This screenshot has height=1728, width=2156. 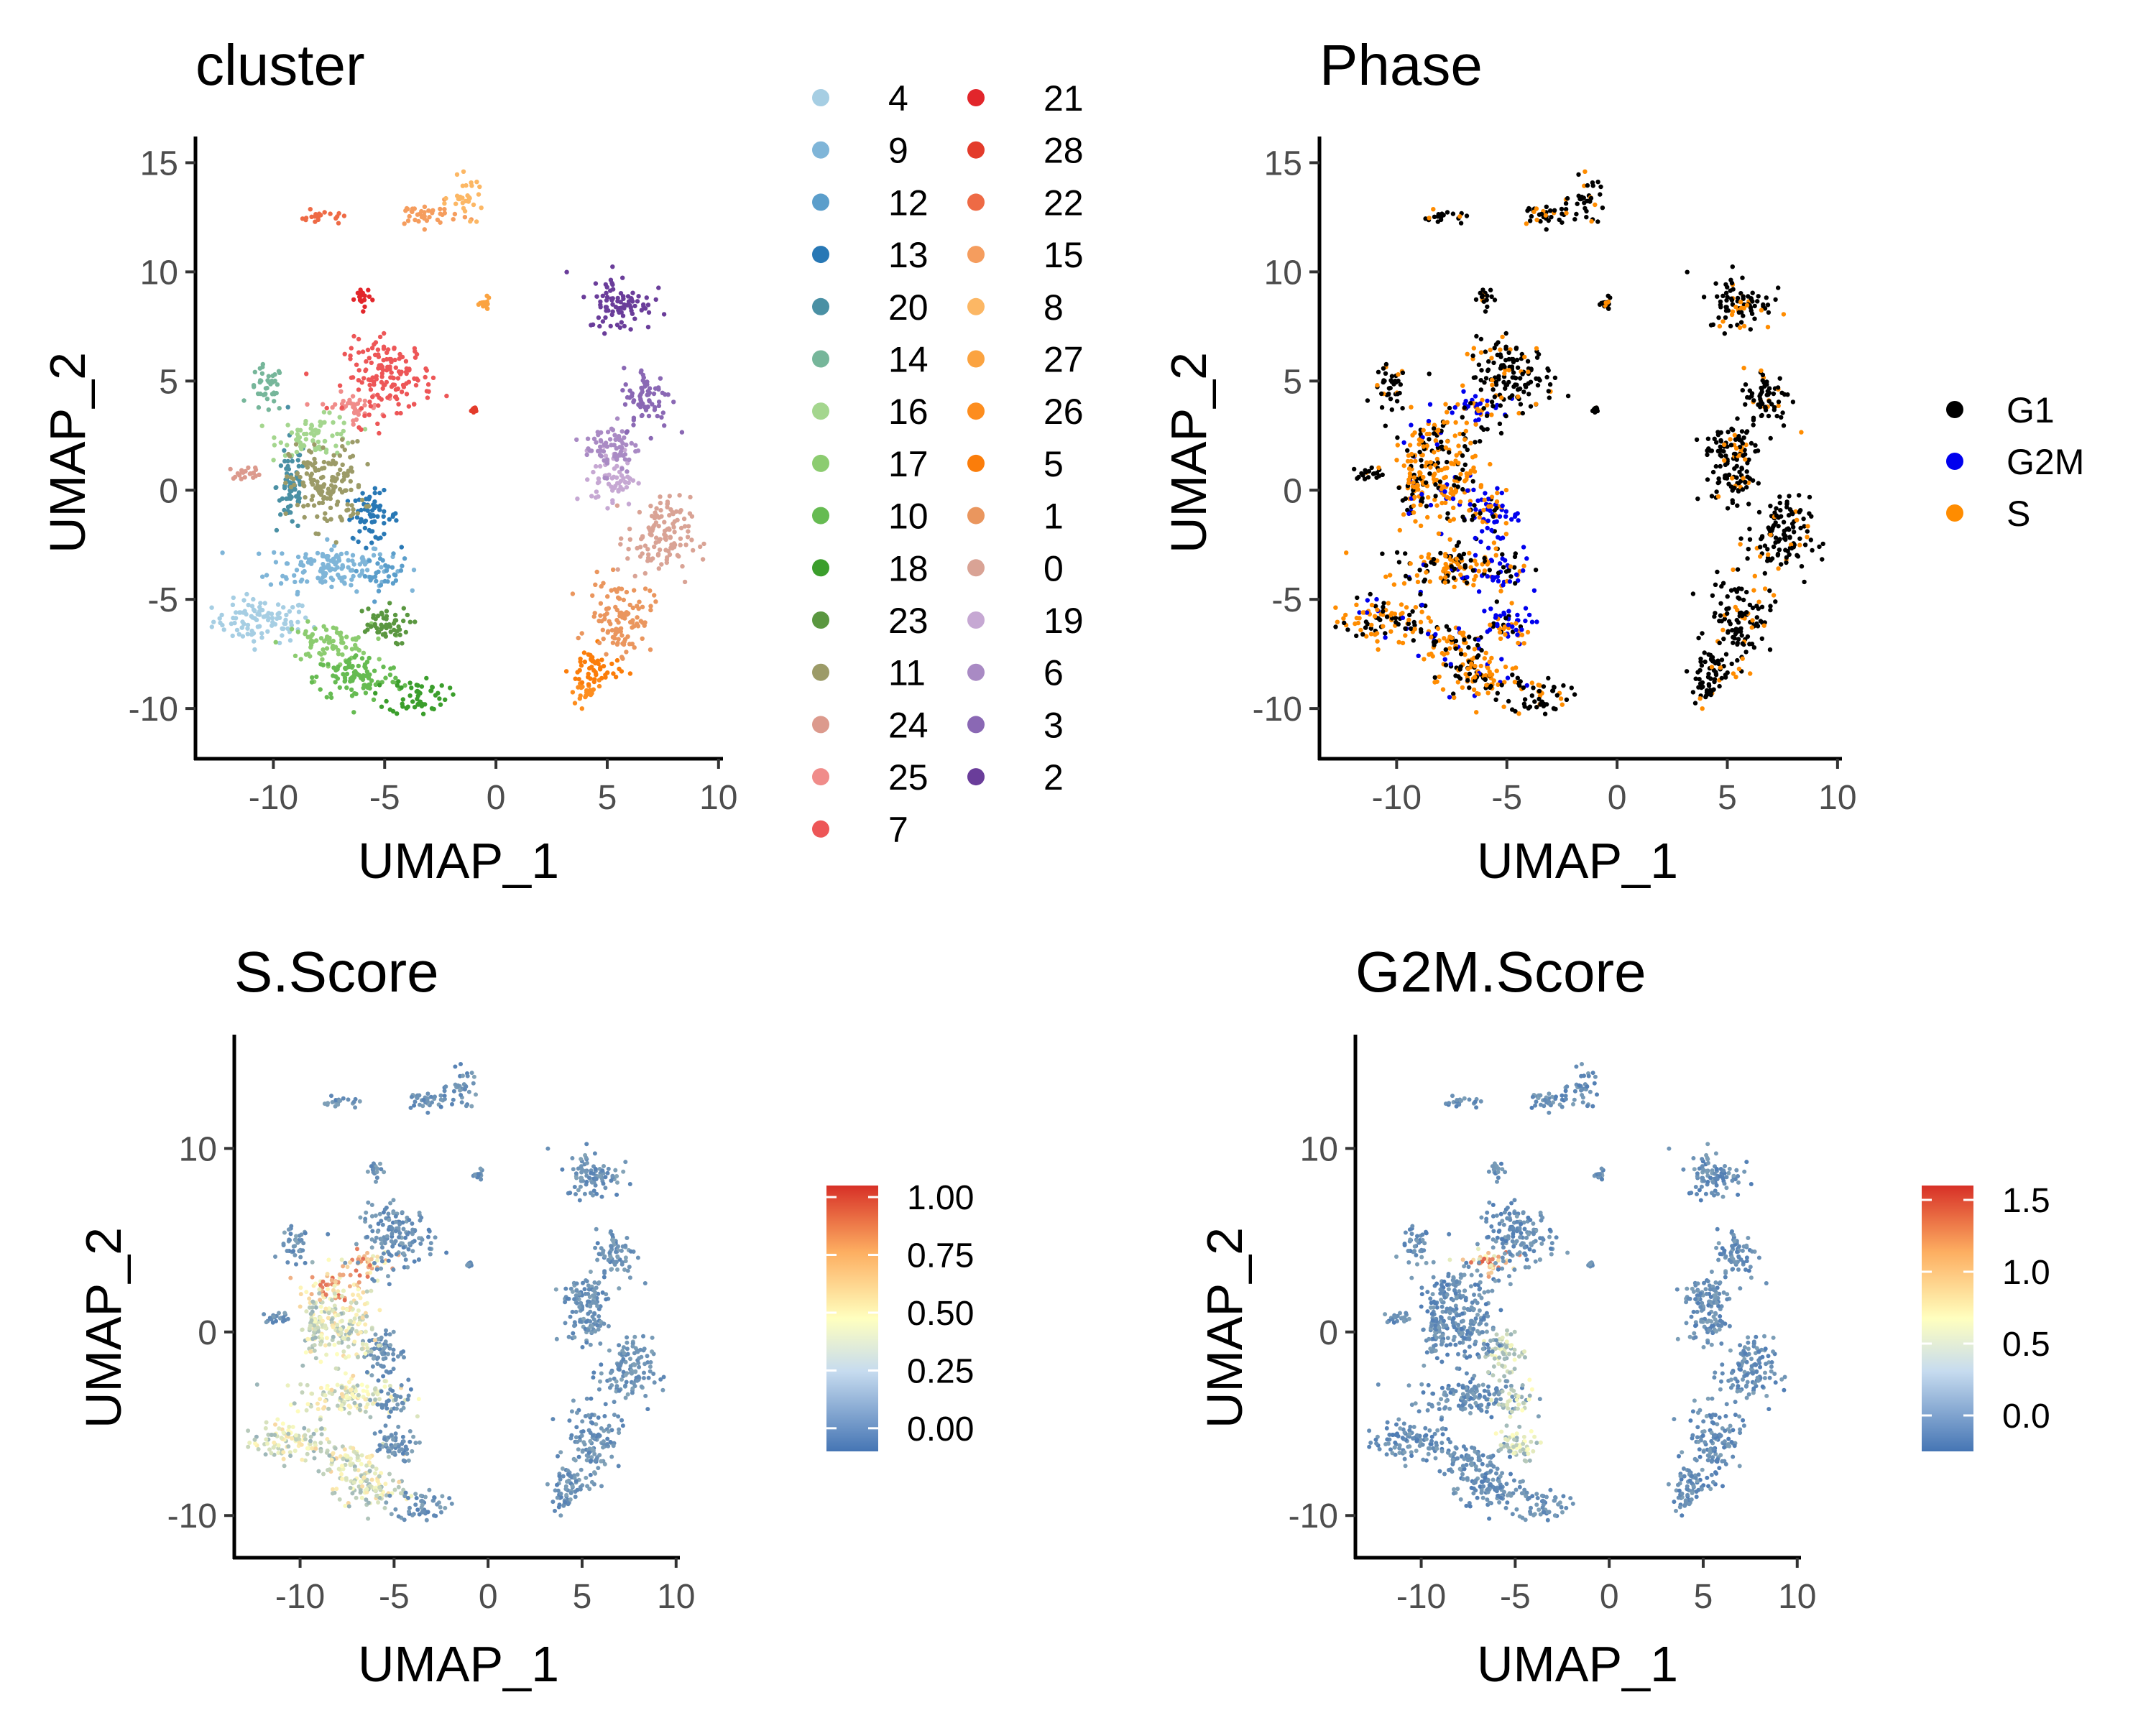 What do you see at coordinates (1064, 255) in the screenshot?
I see `cluster-legend-label: 15` at bounding box center [1064, 255].